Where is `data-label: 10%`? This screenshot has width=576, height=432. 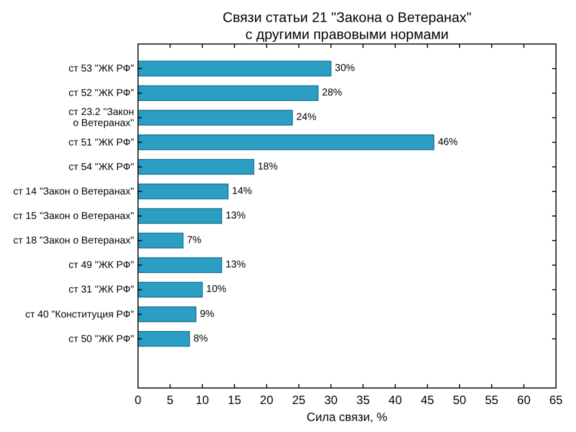
data-label: 10% is located at coordinates (216, 290).